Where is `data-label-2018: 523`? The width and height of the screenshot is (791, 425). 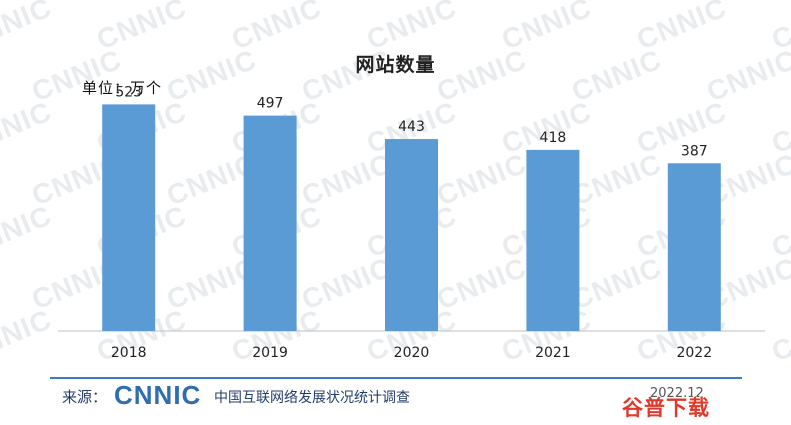 data-label-2018: 523 is located at coordinates (128, 92).